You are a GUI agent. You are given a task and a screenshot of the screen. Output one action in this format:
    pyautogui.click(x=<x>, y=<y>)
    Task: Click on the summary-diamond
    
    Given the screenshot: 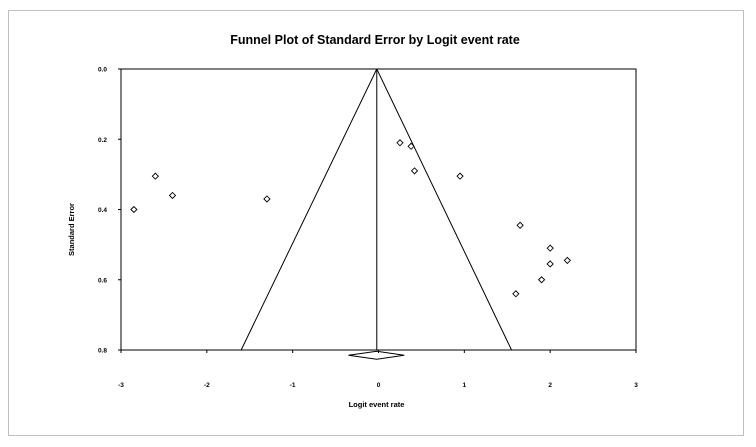 What is the action you would take?
    pyautogui.click(x=376, y=355)
    